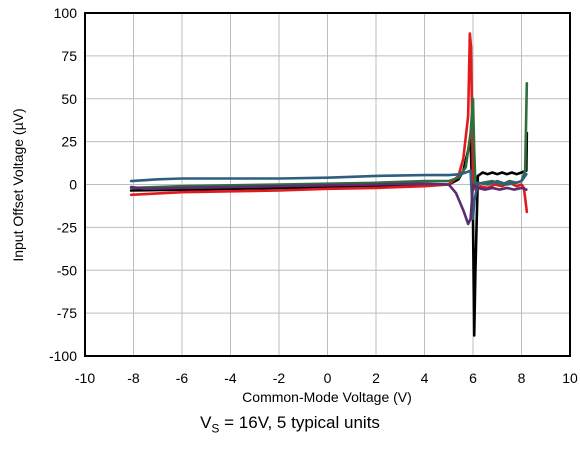  What do you see at coordinates (473, 378) in the screenshot?
I see `x-tick-label: 6` at bounding box center [473, 378].